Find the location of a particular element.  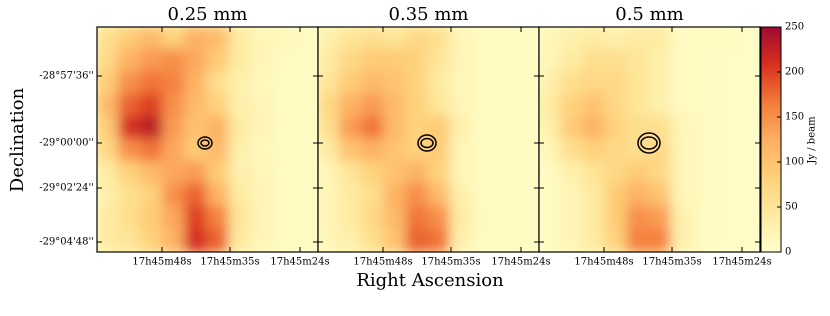

panel-title: 0.25 mm is located at coordinates (208, 14).